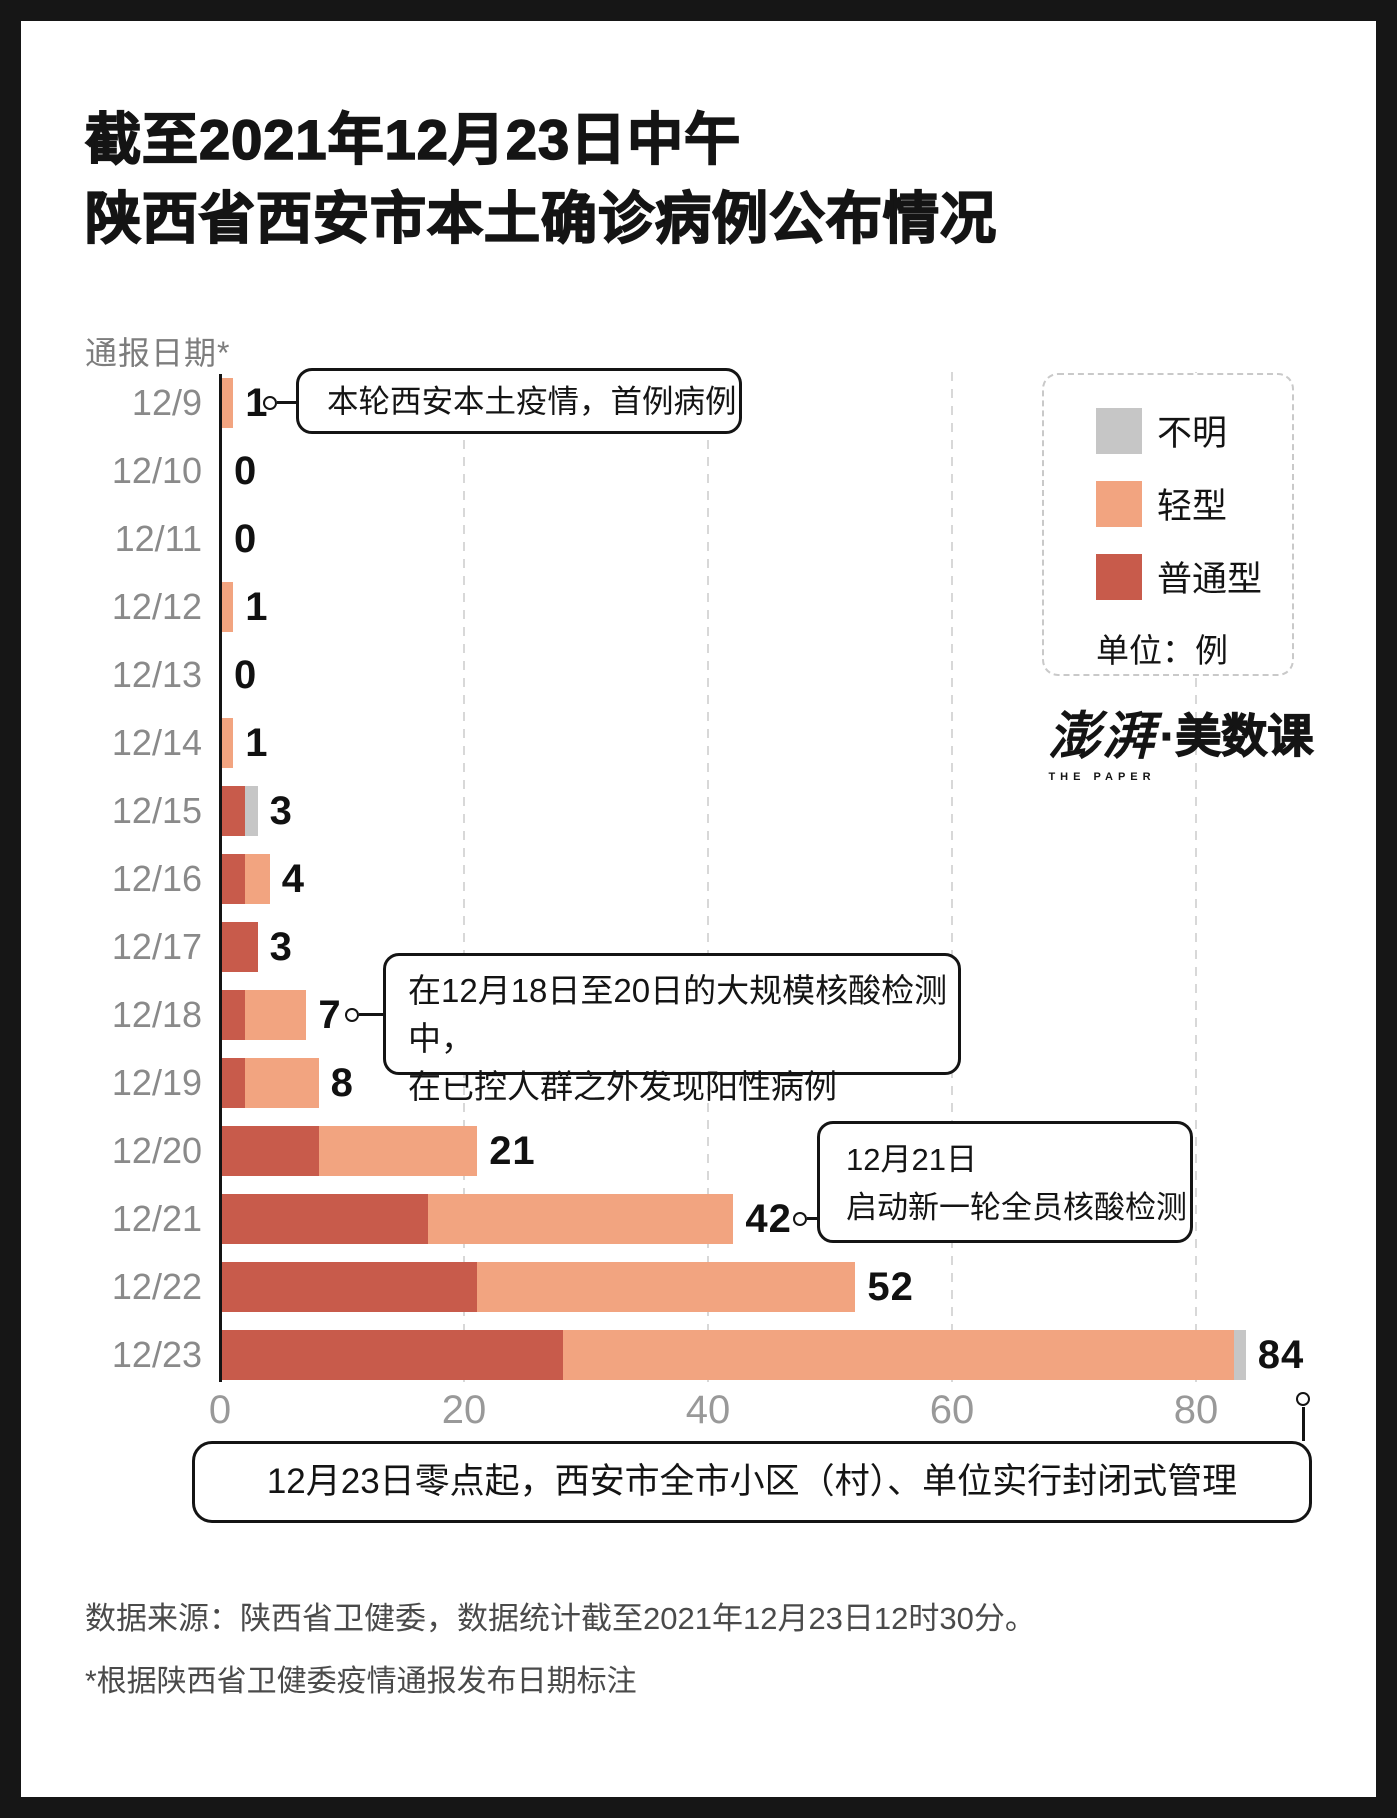  Describe the element at coordinates (581, 1219) in the screenshot. I see `bar-segment-轻型-12/21` at that location.